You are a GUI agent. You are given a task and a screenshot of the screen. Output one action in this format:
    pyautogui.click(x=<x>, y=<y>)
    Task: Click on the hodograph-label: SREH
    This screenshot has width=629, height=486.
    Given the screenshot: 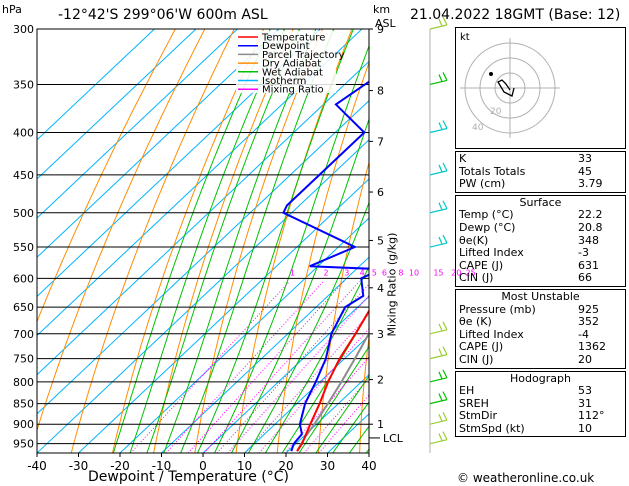 What is the action you would take?
    pyautogui.click(x=474, y=403)
    